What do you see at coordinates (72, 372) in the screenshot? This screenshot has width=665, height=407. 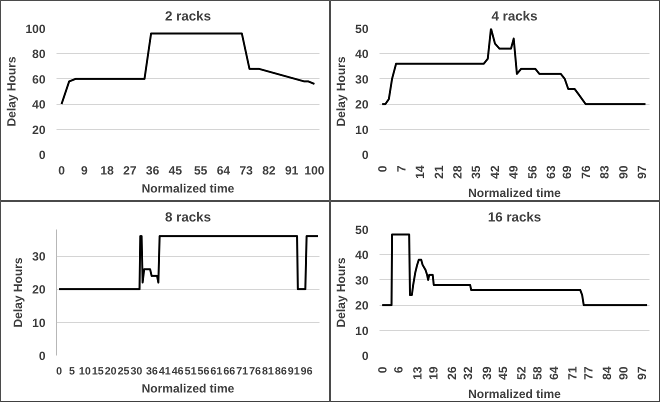 I see `x-tick-label: 5` at bounding box center [72, 372].